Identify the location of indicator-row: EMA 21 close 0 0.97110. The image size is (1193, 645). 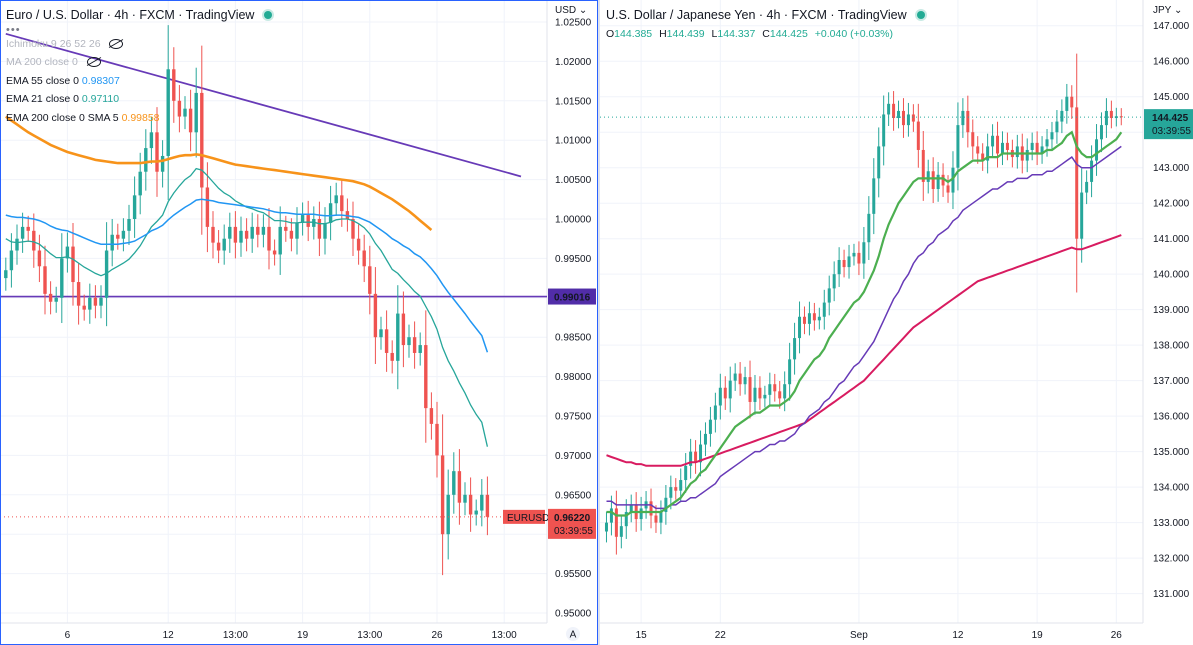
(139, 99).